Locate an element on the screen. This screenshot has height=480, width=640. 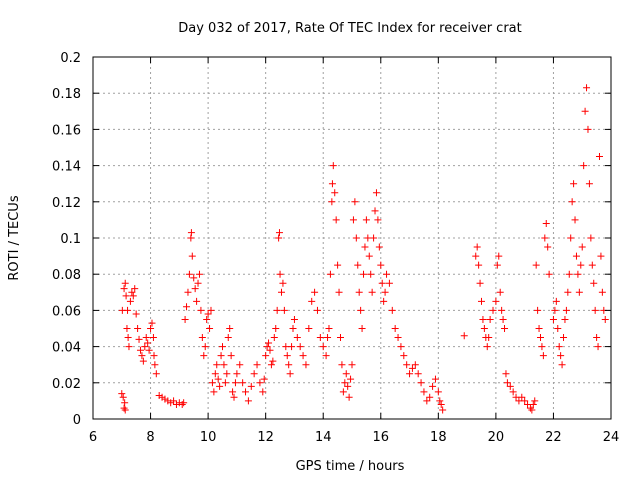
y-tick-label: 0.02 is located at coordinates (66, 384).